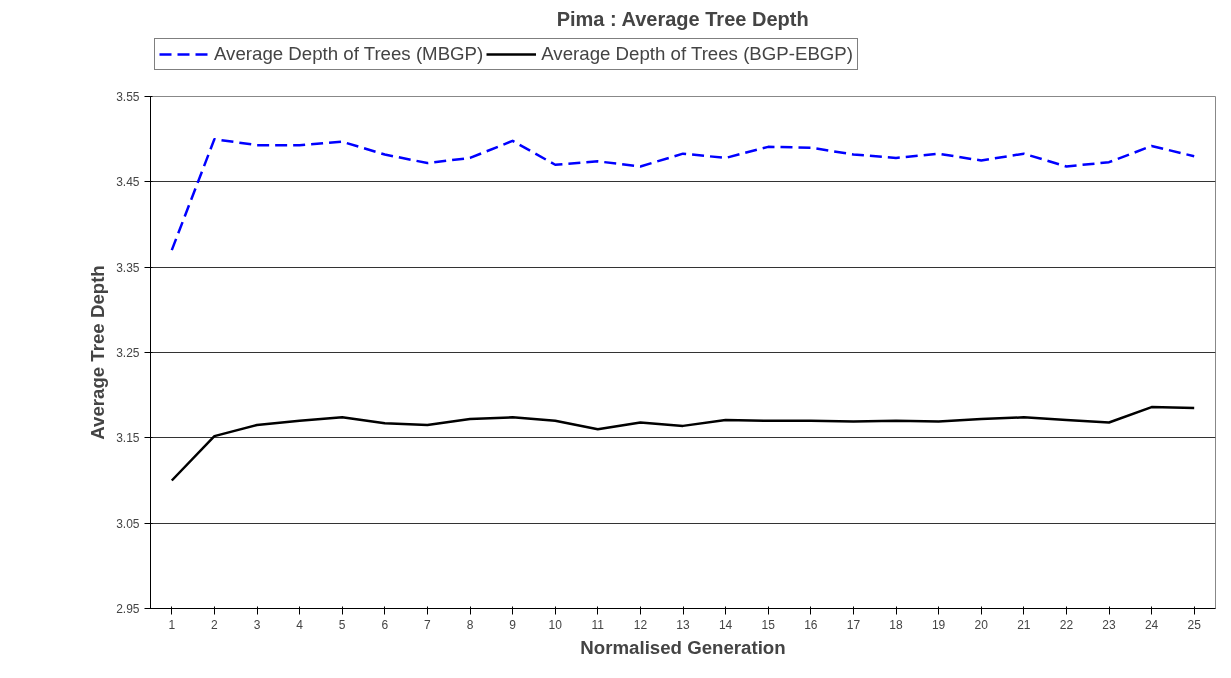 This screenshot has height=678, width=1231. I want to click on x-tick-label: 20, so click(981, 624).